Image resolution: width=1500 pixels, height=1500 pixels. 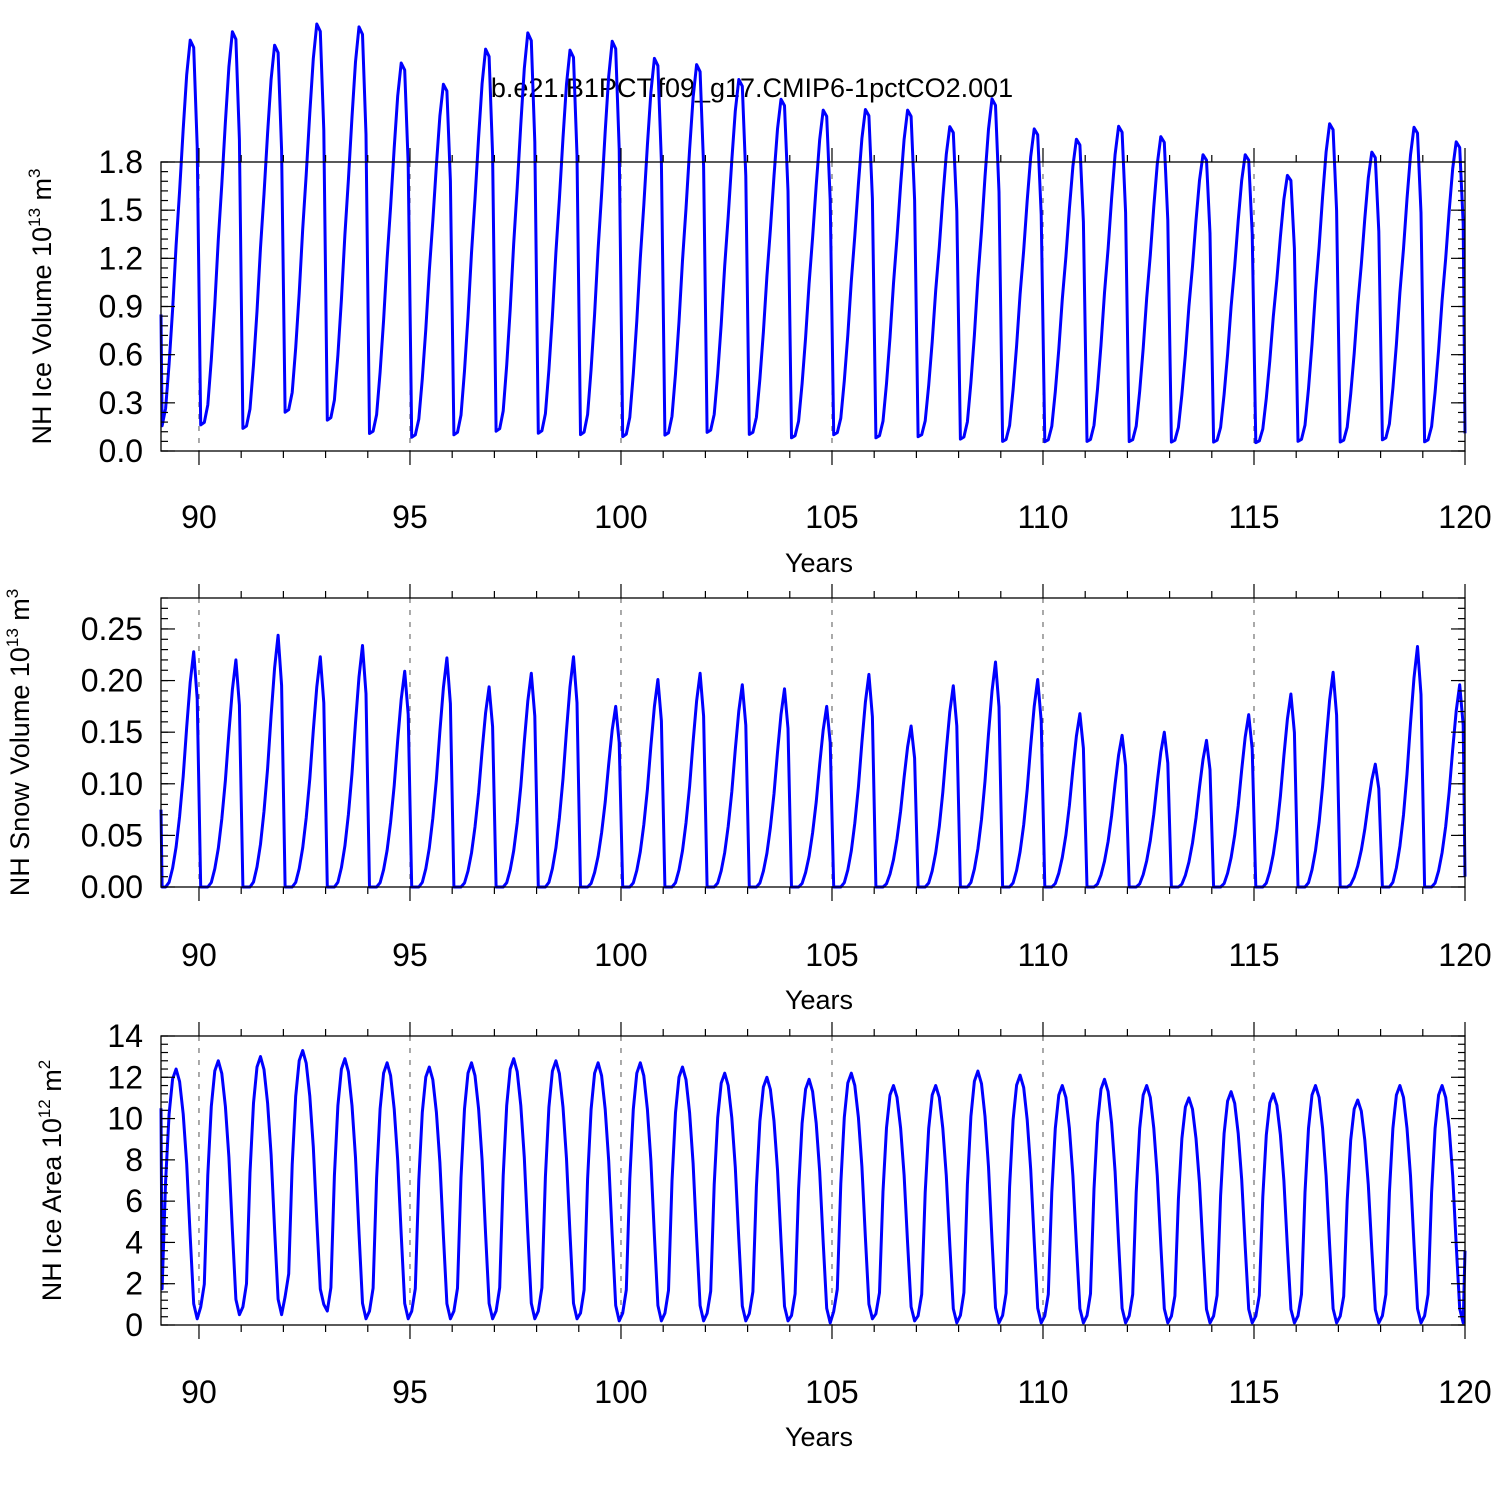 I want to click on series-line, so click(x=813, y=761).